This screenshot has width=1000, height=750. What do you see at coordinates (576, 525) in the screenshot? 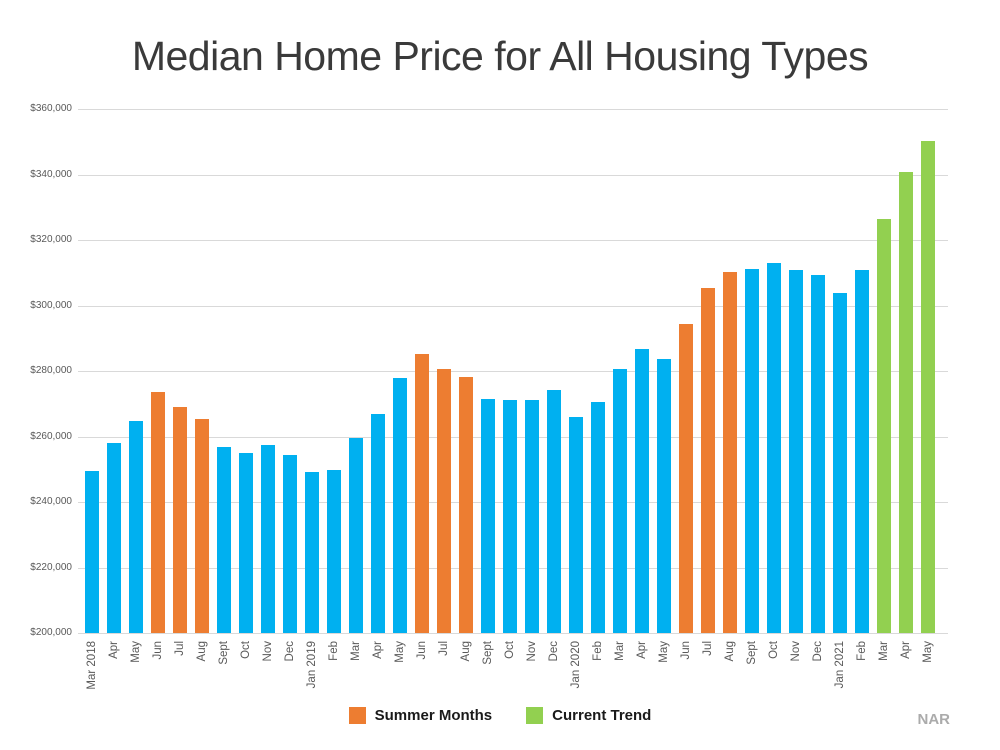
I see `bar-jan-2020` at bounding box center [576, 525].